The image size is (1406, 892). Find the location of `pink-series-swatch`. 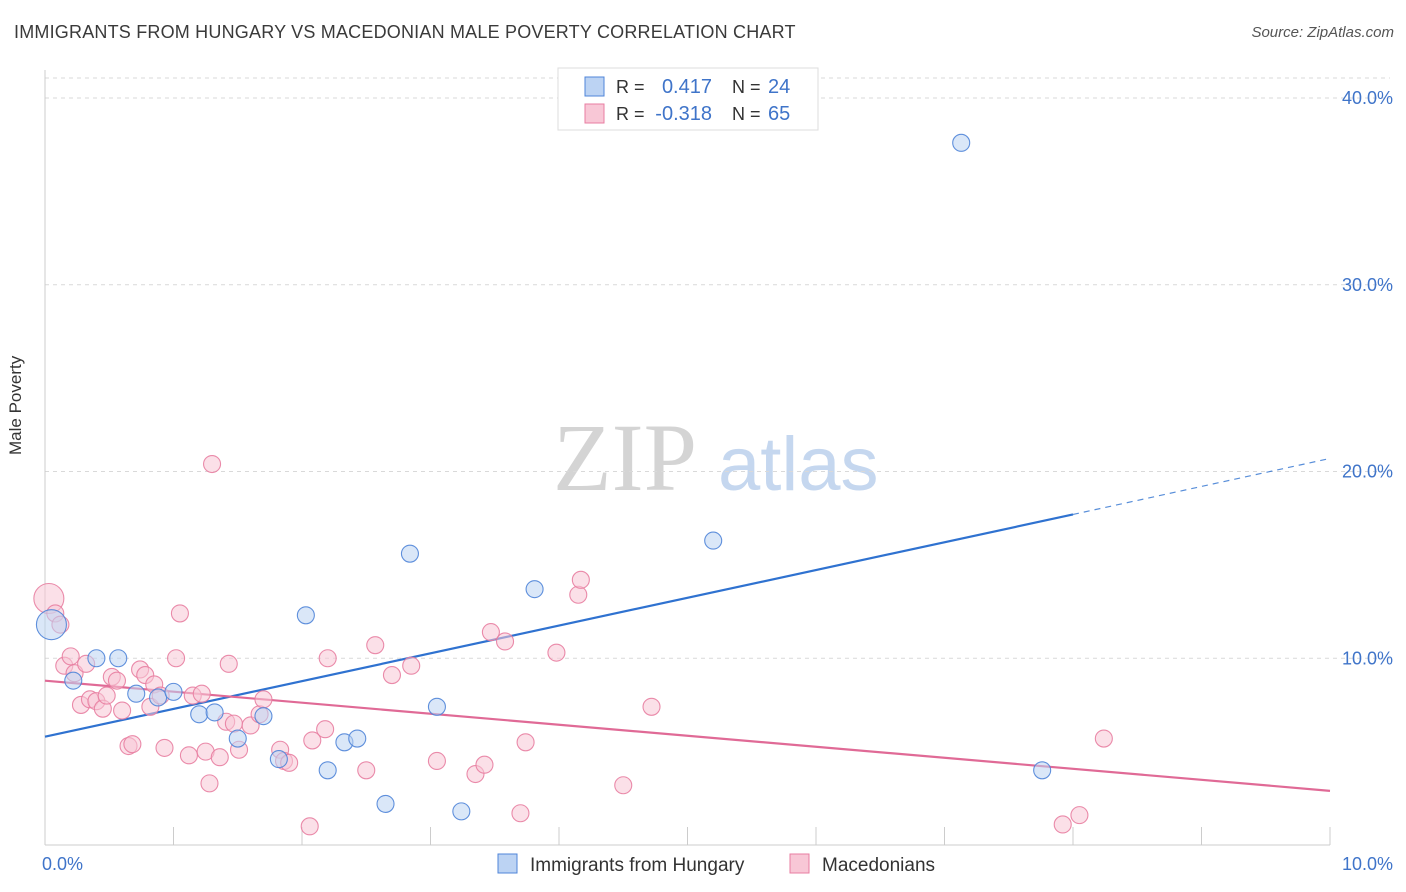

pink-series-swatch is located at coordinates (799, 863).